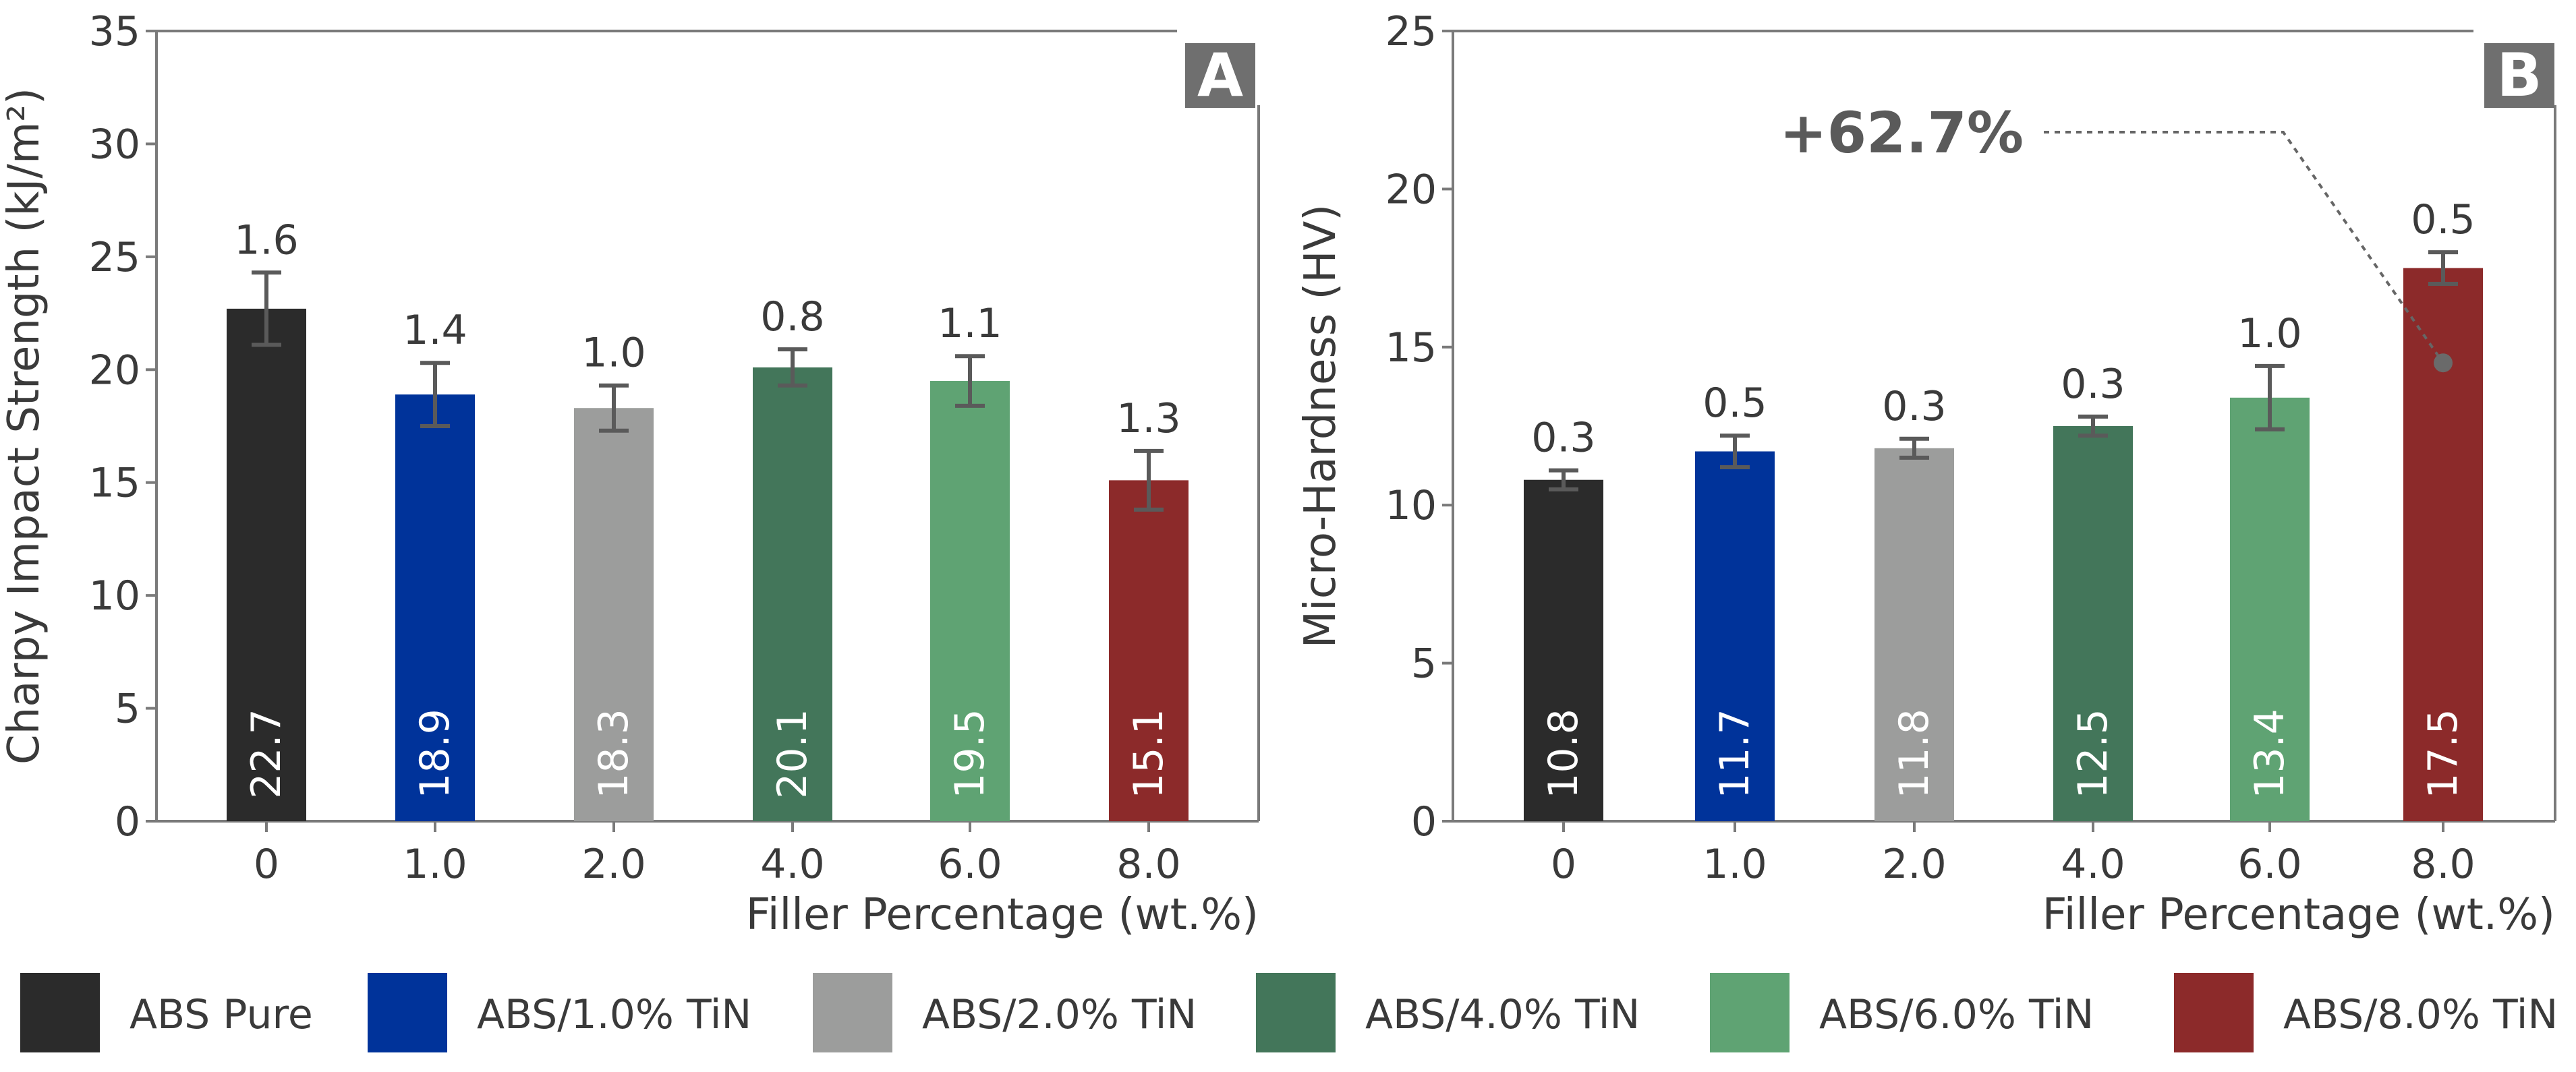  Describe the element at coordinates (1059, 1014) in the screenshot. I see `legend-label: ABS/2.0% TiN` at that location.